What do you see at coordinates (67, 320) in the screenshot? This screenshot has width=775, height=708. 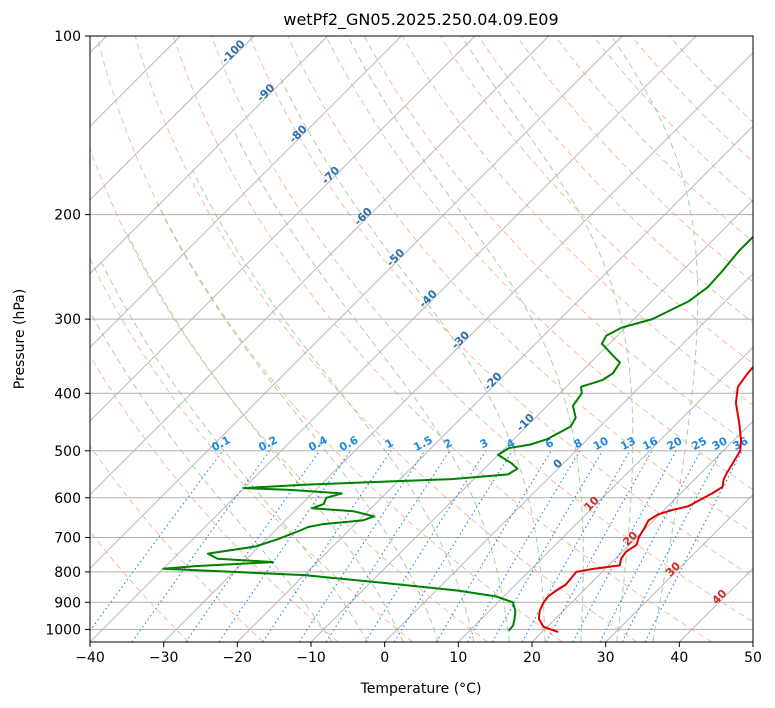 I see `y-tick-label: 300` at bounding box center [67, 320].